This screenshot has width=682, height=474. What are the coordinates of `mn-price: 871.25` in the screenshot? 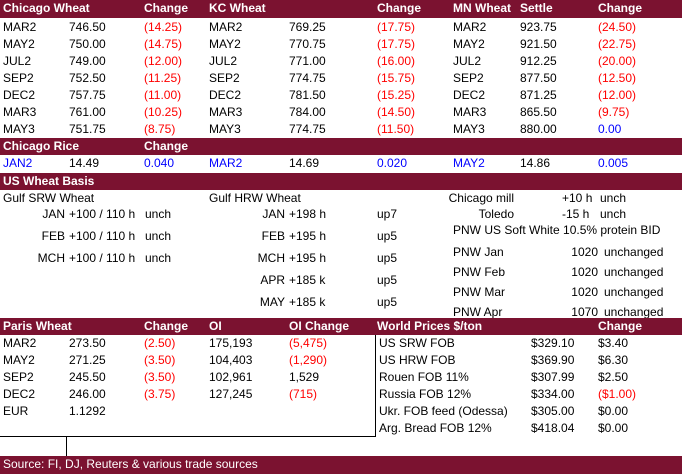 It's located at (538, 95).